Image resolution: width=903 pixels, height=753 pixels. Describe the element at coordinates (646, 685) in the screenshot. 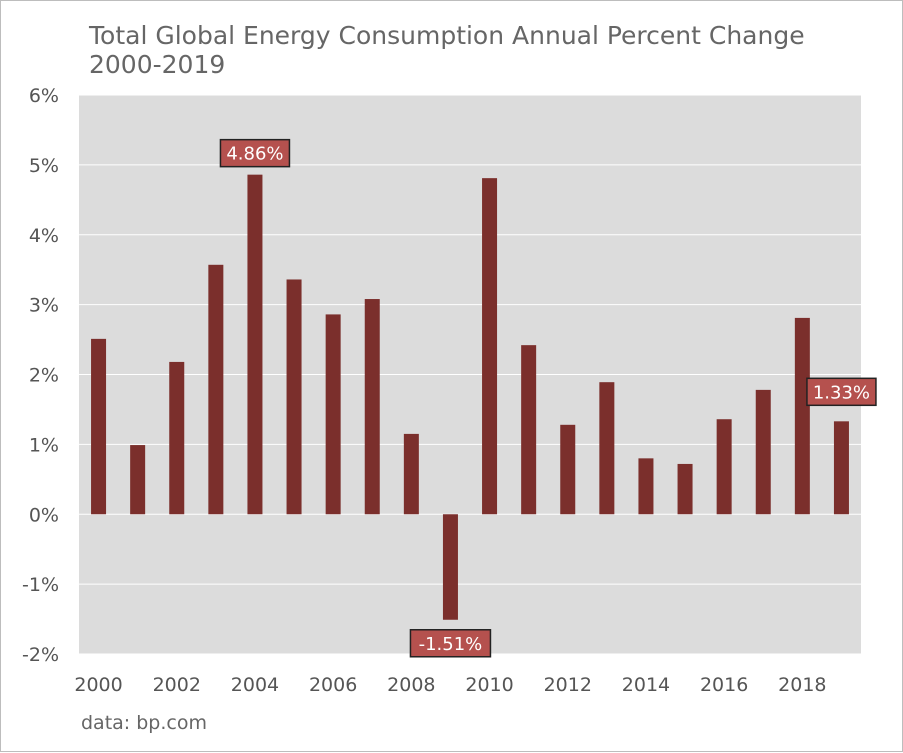

I see `x-tick-label: 2014` at that location.